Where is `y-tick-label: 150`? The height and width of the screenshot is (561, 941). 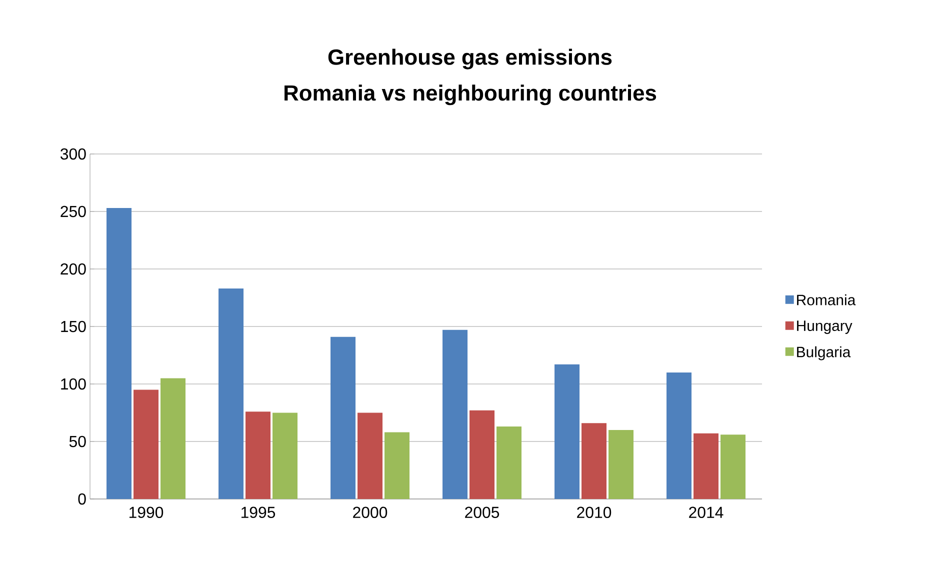 y-tick-label: 150 is located at coordinates (73, 326).